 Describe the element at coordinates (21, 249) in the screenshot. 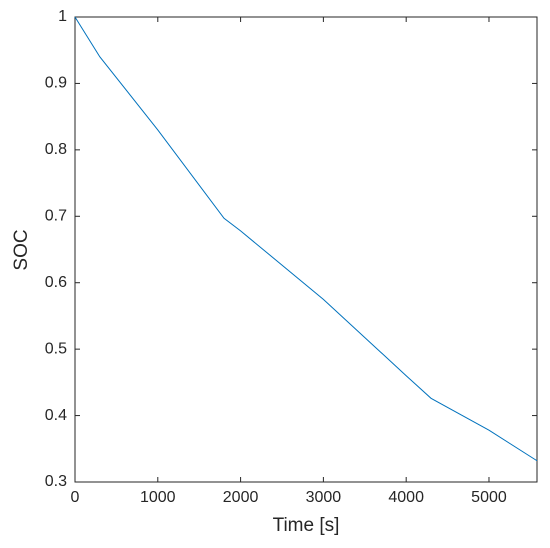

I see `y-axis-label: SOC` at that location.